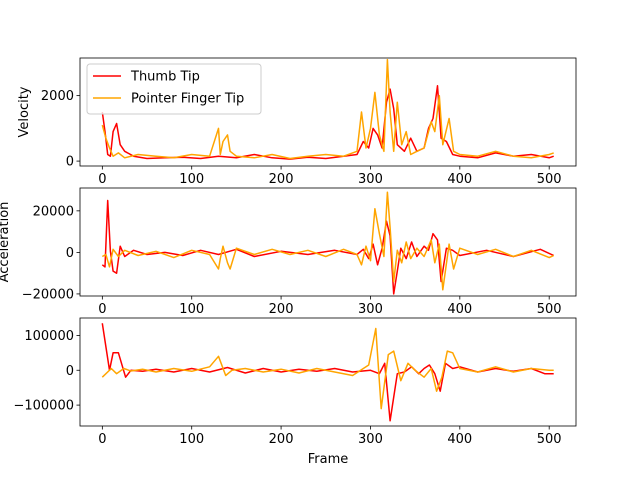  Describe the element at coordinates (48, 294) in the screenshot. I see `y-tick-label: −20000` at that location.